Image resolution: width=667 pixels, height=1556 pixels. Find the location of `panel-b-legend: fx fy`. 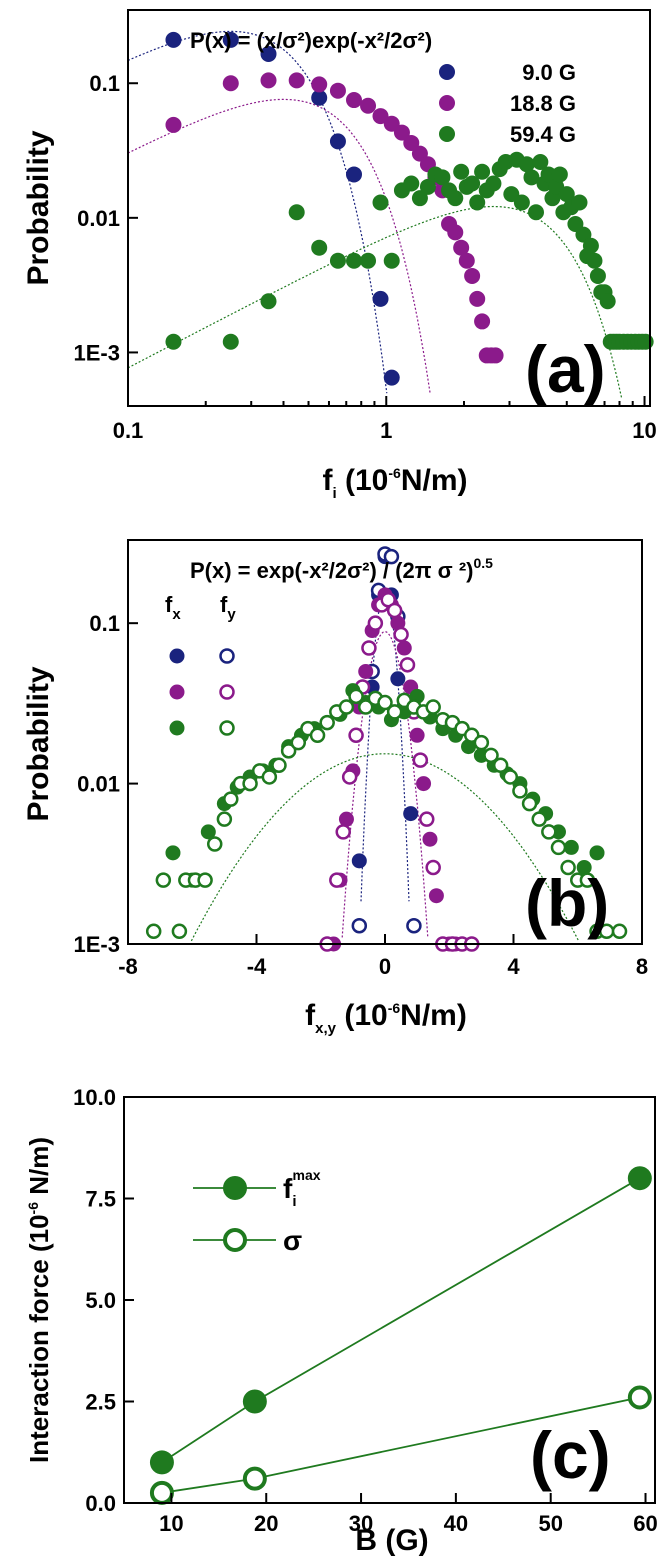

panel-b-legend: fx fy is located at coordinates (200, 664).